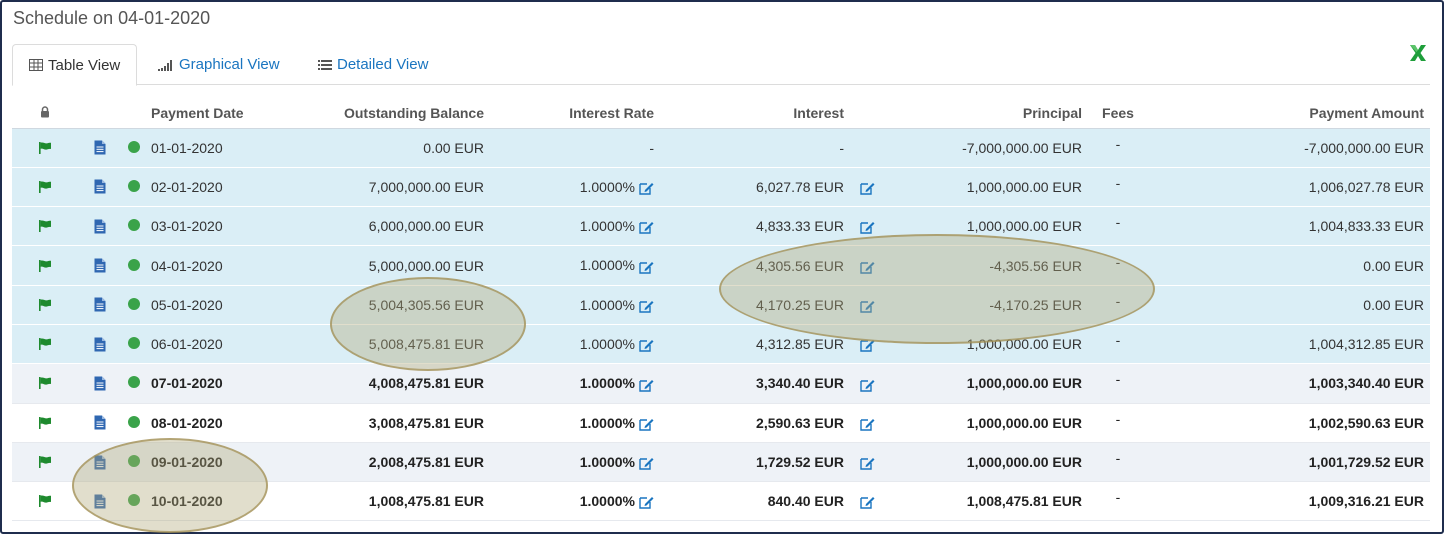 The width and height of the screenshot is (1444, 534). I want to click on status-column-header, so click(133, 114).